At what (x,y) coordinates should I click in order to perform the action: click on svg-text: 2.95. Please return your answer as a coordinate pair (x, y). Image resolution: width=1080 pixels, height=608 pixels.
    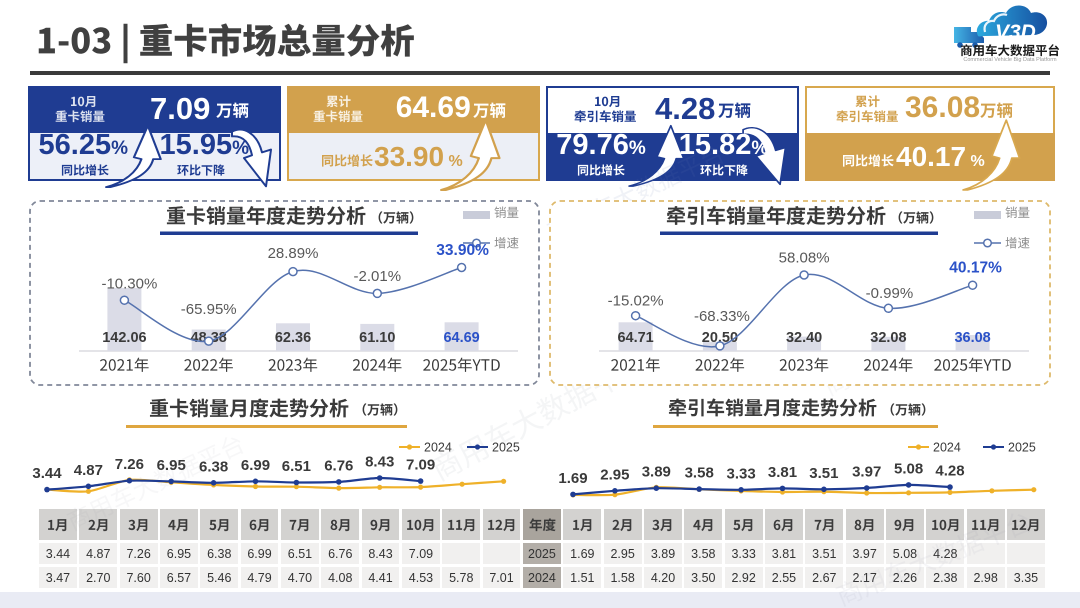
    Looking at the image, I should click on (614, 474).